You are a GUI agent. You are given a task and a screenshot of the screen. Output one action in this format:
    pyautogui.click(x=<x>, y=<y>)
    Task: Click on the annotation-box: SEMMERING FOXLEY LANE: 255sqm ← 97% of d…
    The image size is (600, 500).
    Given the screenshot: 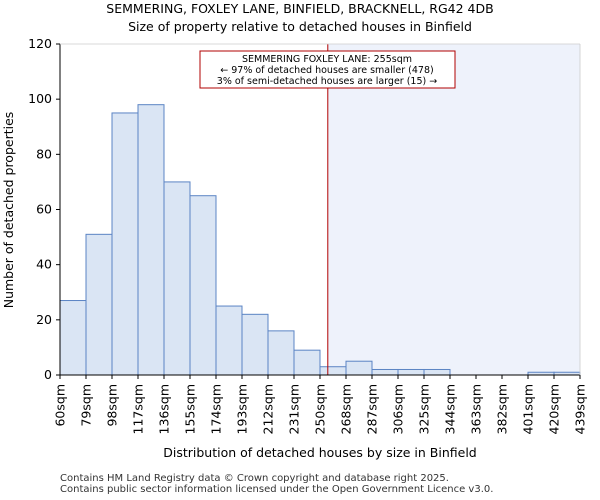 What is the action you would take?
    pyautogui.click(x=327, y=69)
    